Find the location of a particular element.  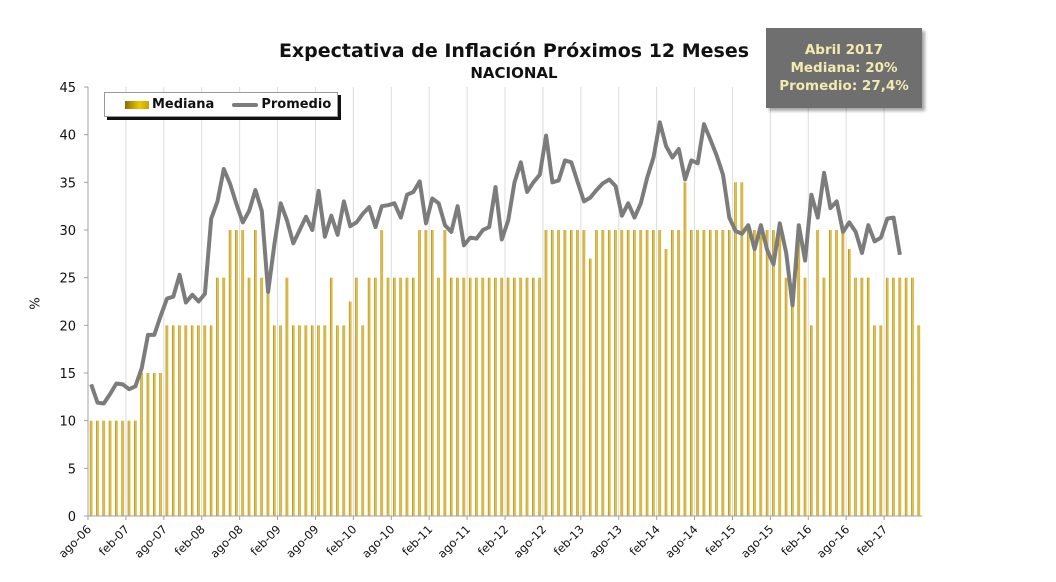

x-tick-label: ago-14 is located at coordinates (681, 541).